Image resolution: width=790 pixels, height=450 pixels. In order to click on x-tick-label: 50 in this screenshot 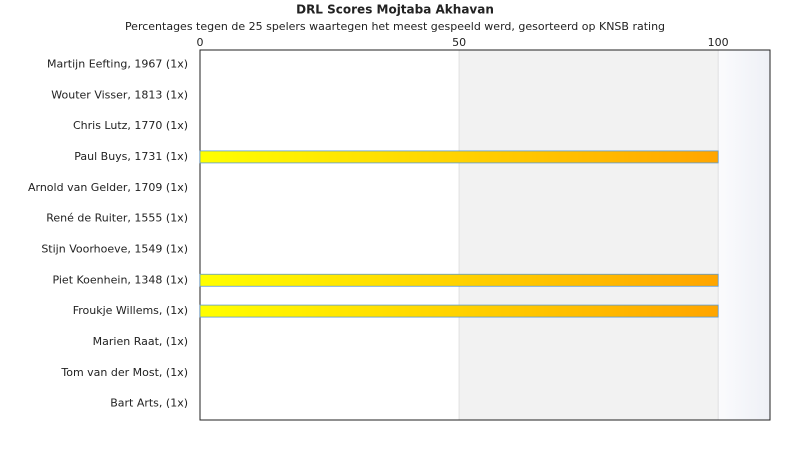, I will do `click(459, 42)`.